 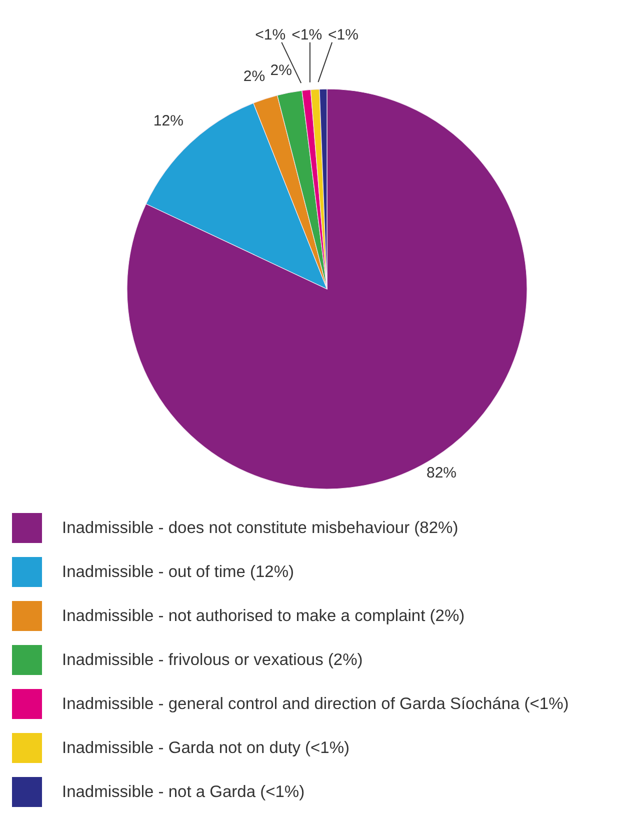 I want to click on data-label: 12%, so click(x=168, y=121).